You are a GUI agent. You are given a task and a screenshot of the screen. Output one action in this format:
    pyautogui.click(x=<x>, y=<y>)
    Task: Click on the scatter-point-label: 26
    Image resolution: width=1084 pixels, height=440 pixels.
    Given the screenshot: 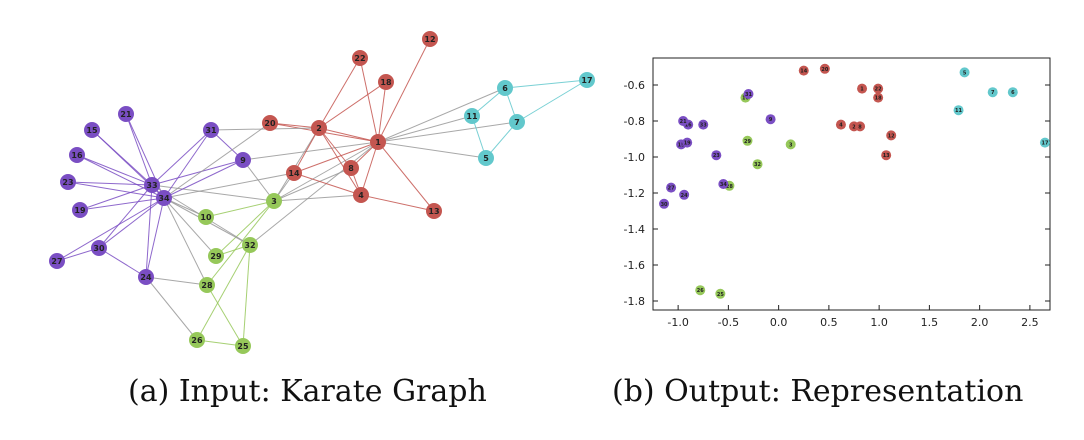 What is the action you would take?
    pyautogui.click(x=700, y=291)
    